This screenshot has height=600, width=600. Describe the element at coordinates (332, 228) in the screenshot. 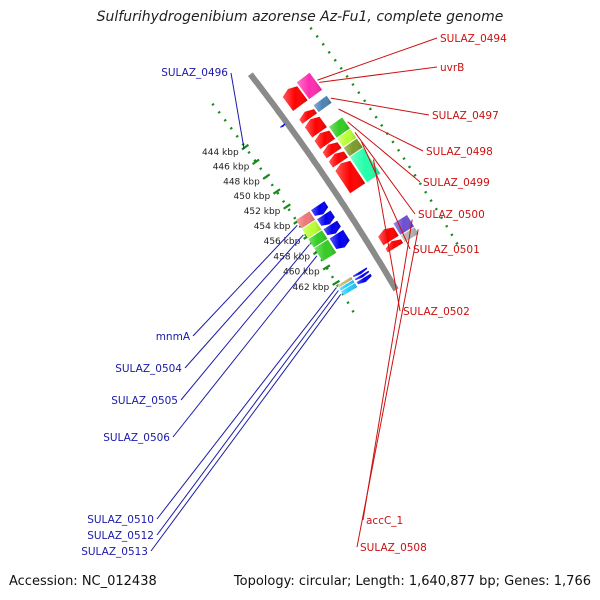

I see `gene-arrow-SULAZ_0505-shade` at that location.